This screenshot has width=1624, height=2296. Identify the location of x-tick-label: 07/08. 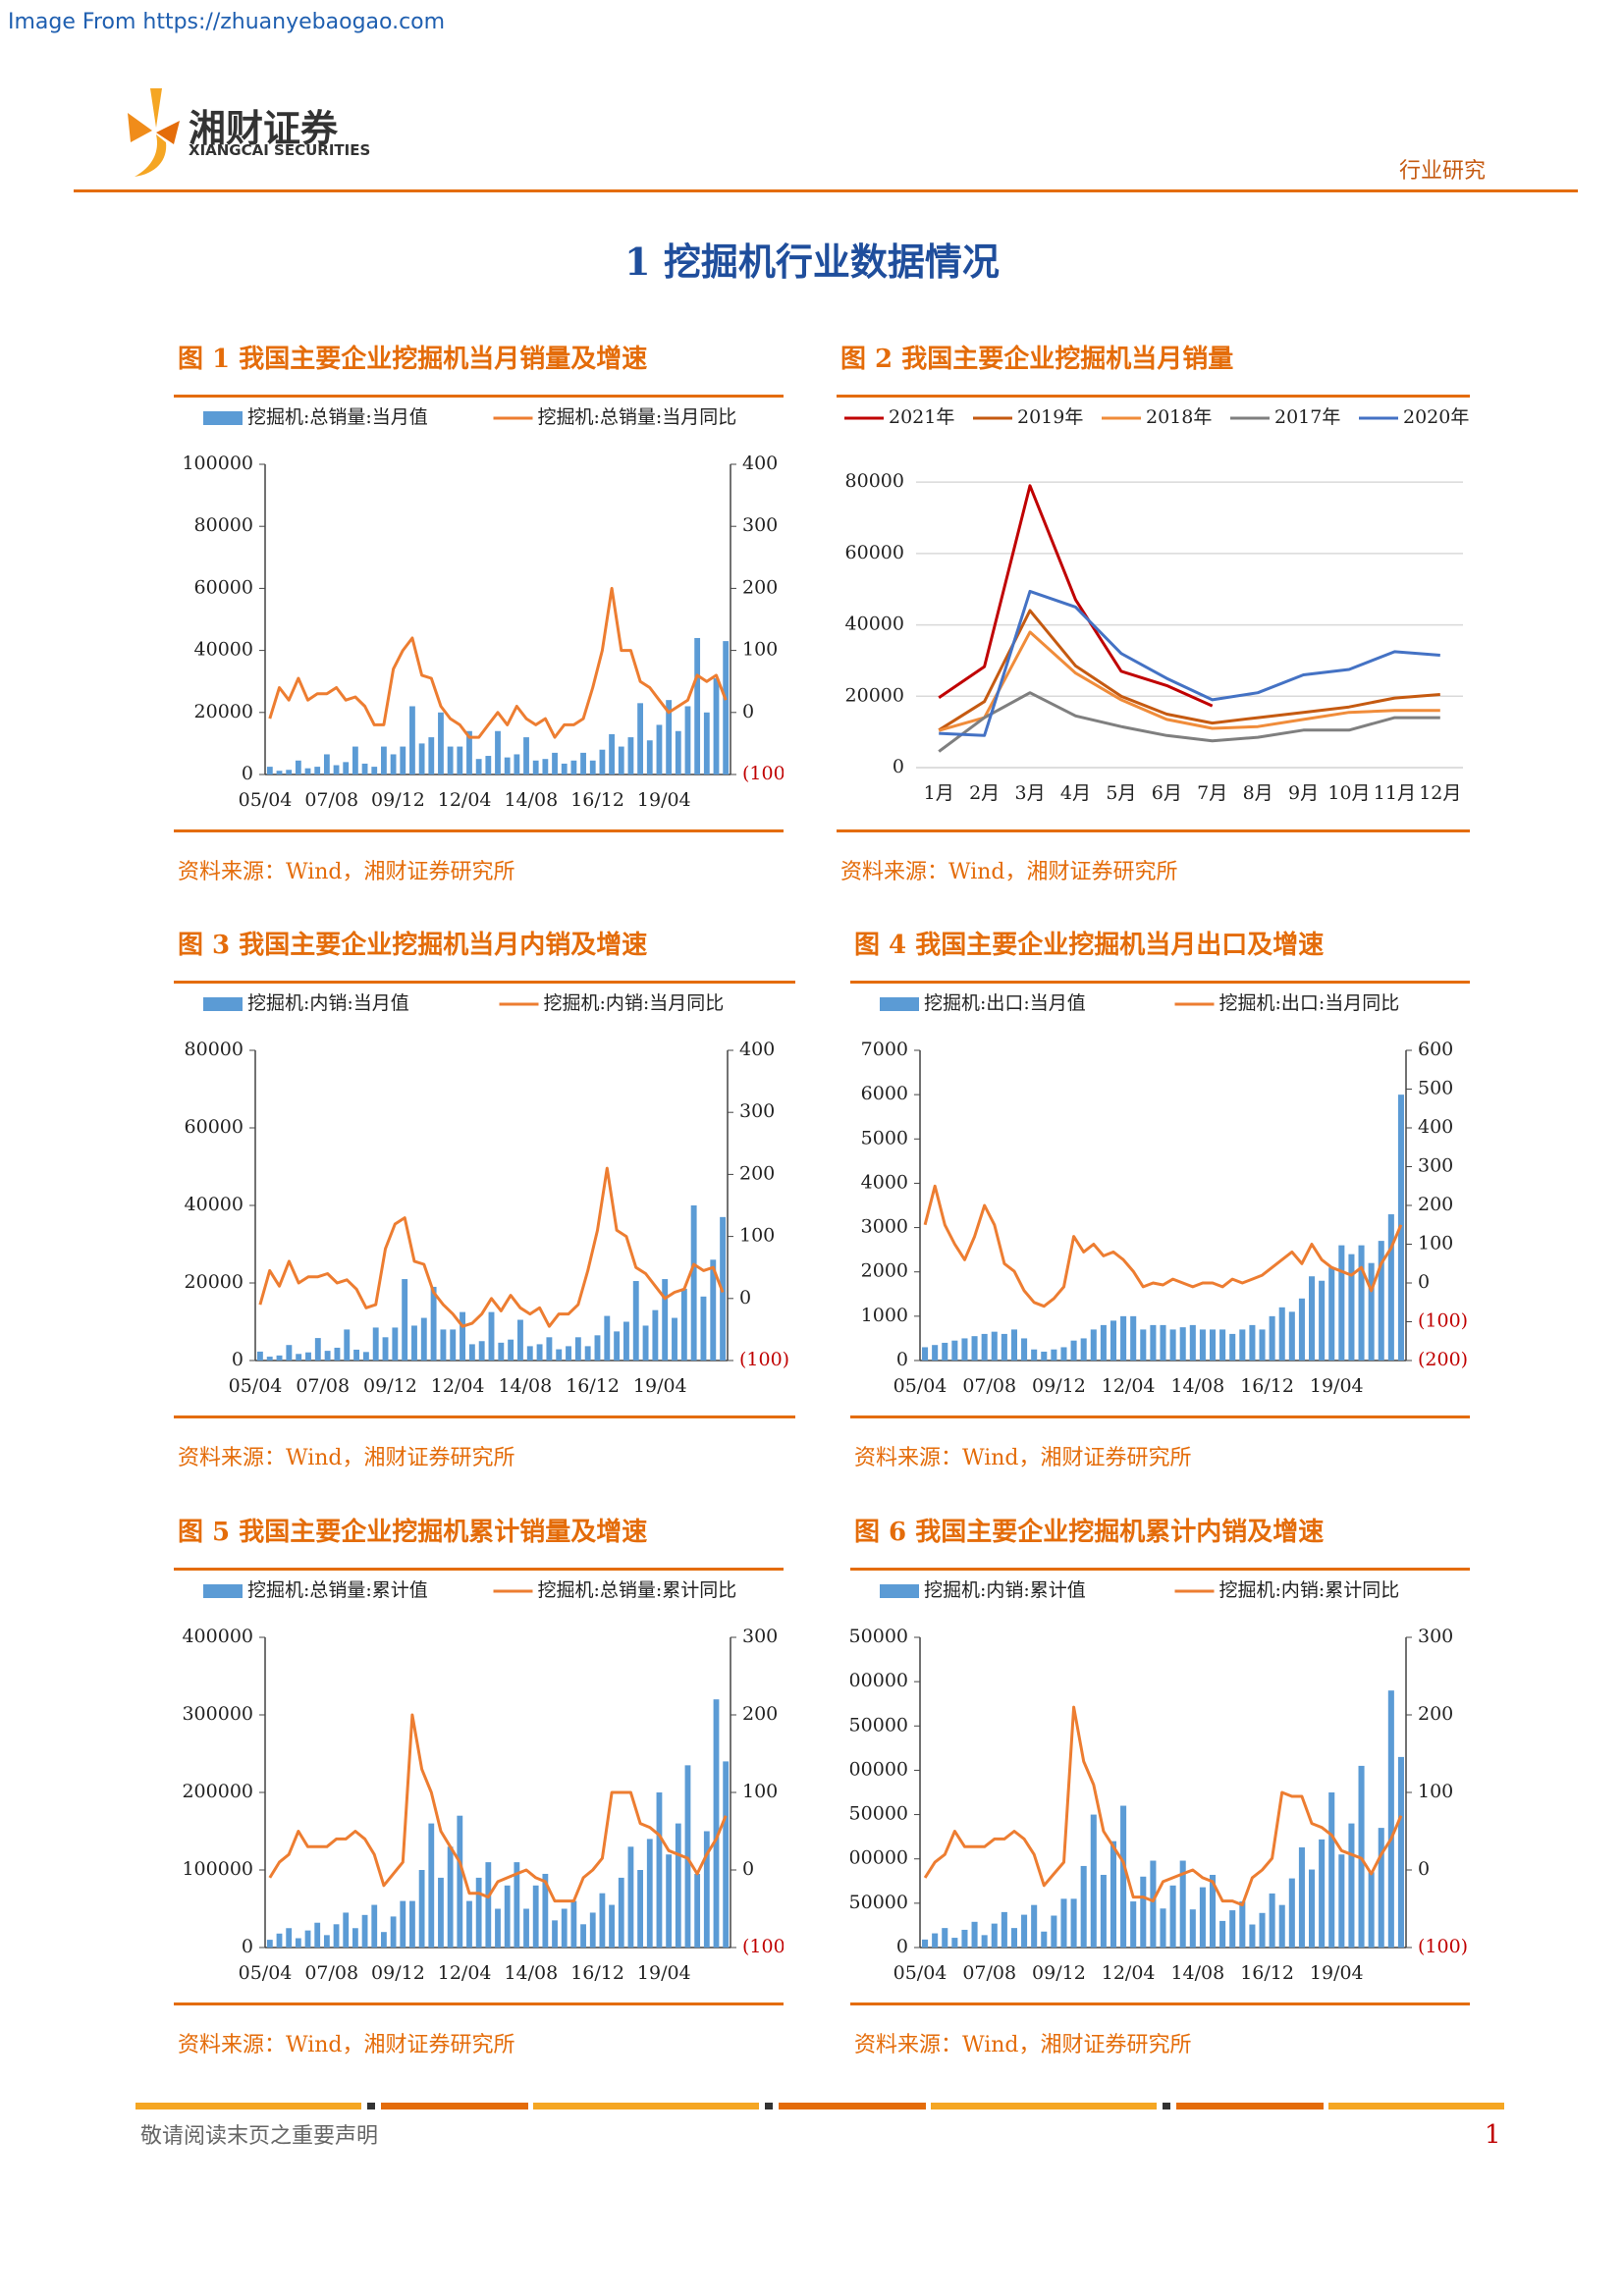
(989, 1386).